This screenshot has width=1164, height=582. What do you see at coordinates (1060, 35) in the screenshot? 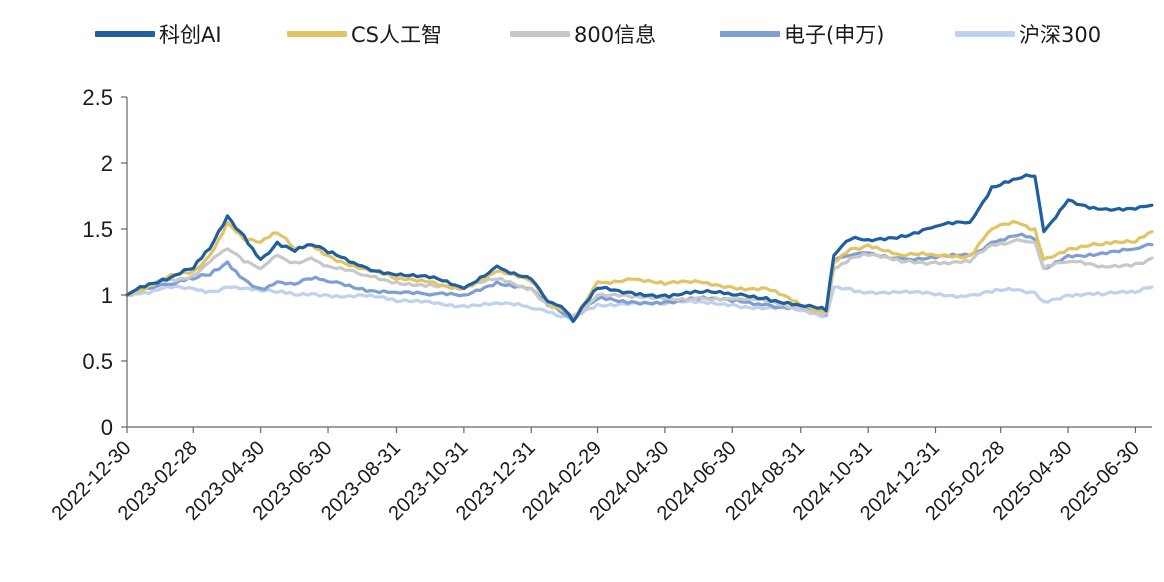
I see `legend-label: 沪深300` at bounding box center [1060, 35].